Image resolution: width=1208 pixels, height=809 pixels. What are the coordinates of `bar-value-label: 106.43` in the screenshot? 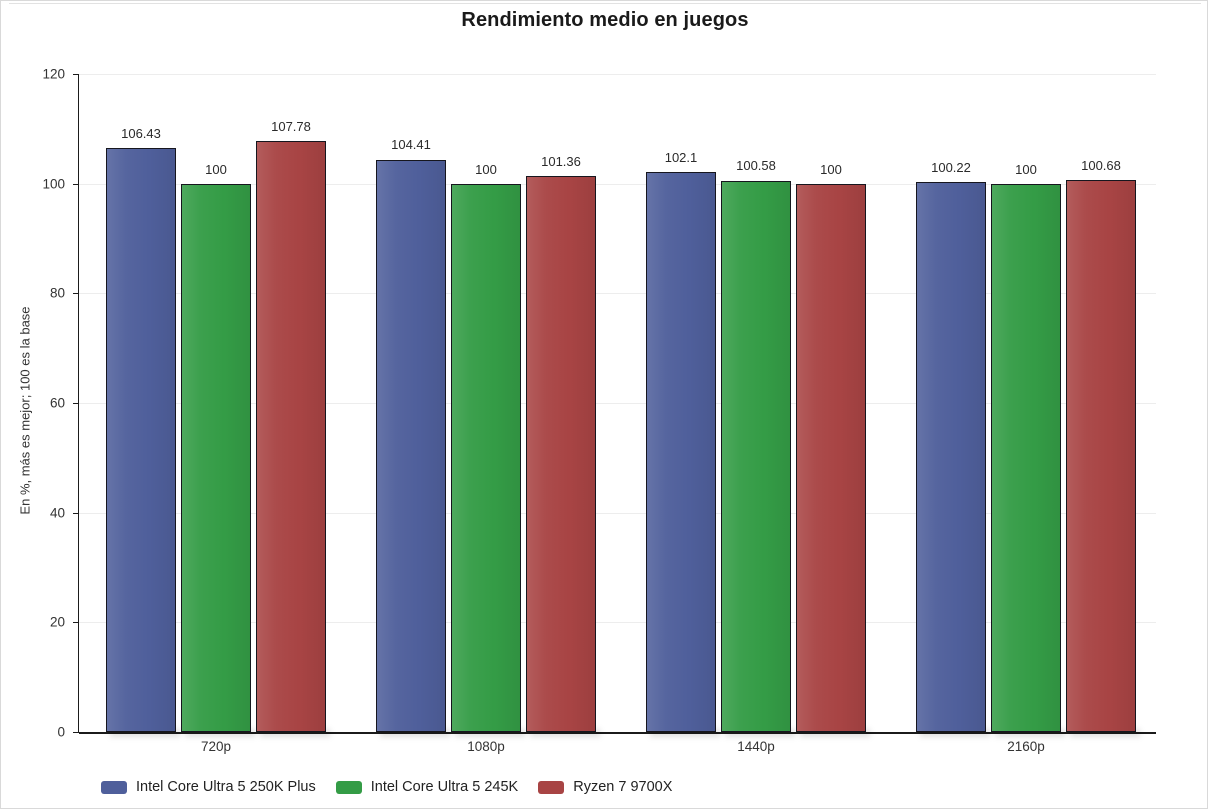 It's located at (141, 134).